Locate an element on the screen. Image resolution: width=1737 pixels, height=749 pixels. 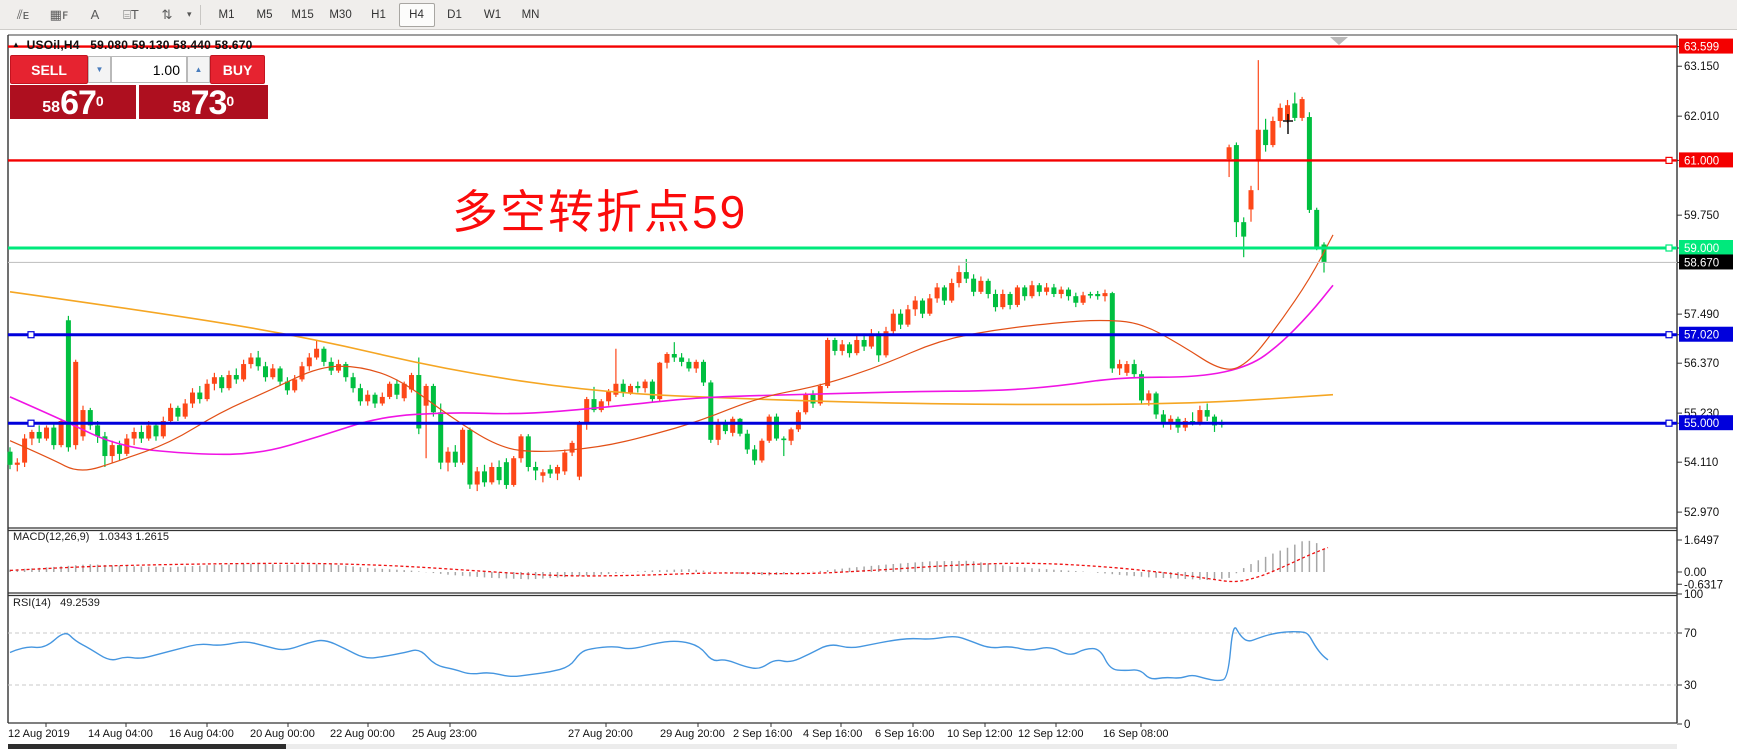
volume-increase-button: ▲ is located at coordinates (198, 69).